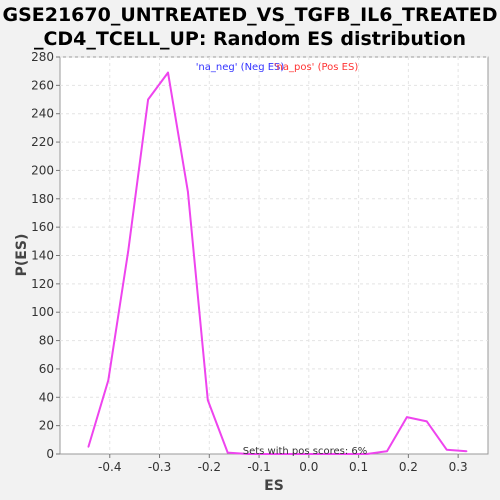  I want to click on y-tick-label: 20, so click(46, 426).